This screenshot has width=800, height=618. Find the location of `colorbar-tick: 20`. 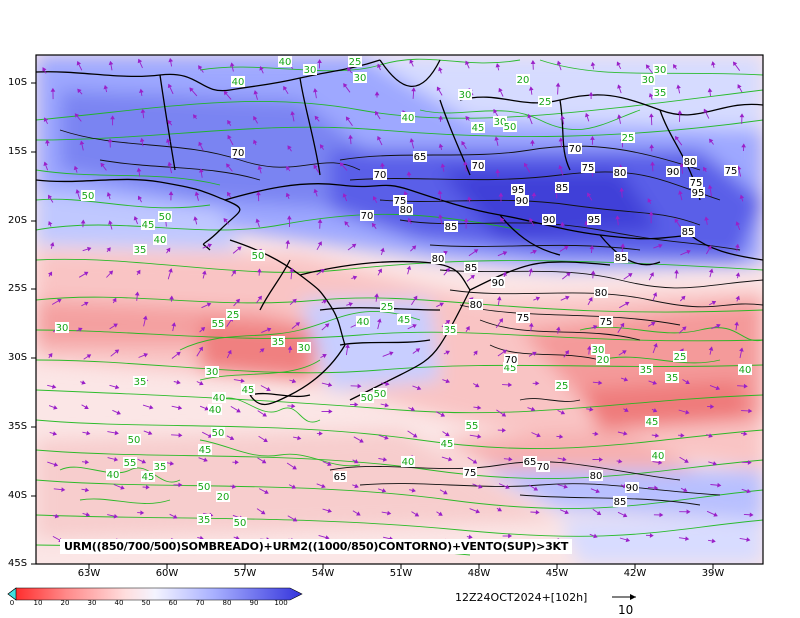

colorbar-tick: 20 is located at coordinates (65, 603).